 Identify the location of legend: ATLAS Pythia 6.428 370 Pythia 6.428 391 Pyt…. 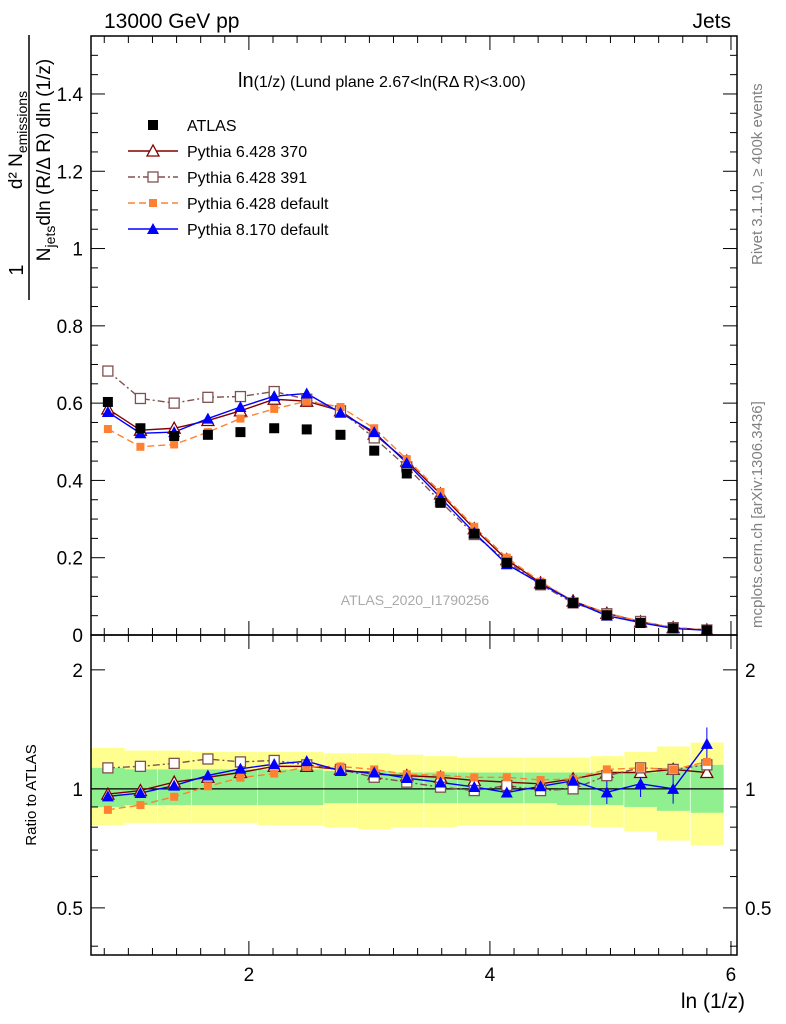
(228, 178).